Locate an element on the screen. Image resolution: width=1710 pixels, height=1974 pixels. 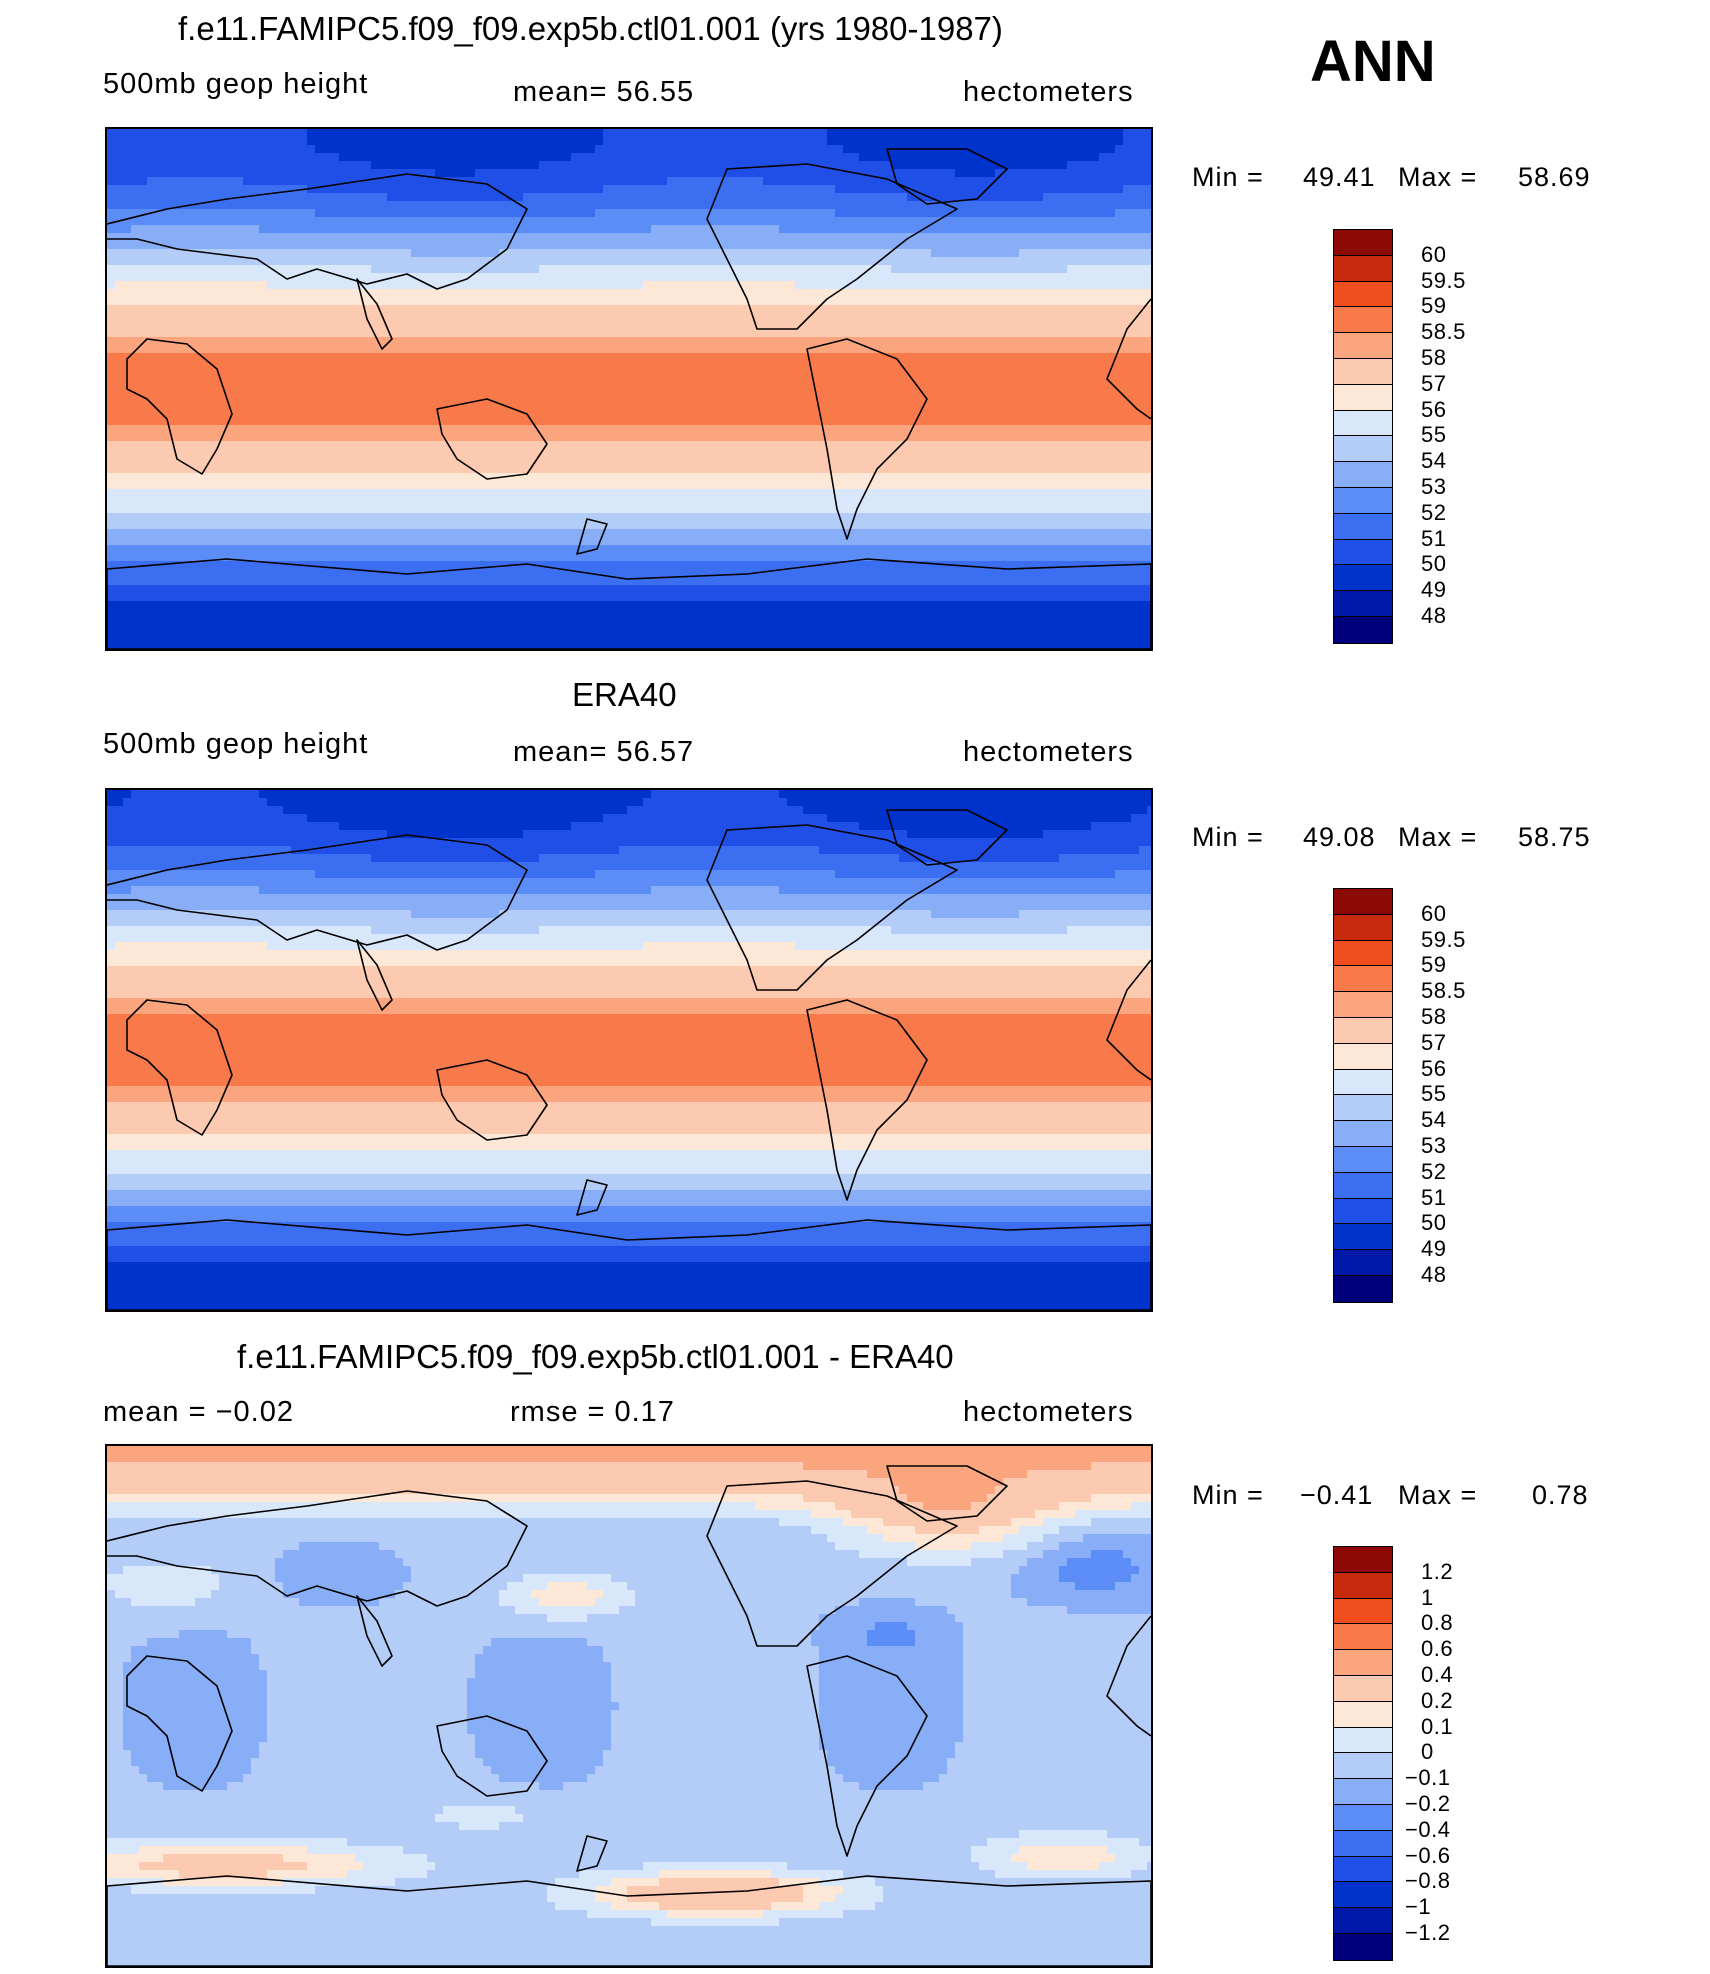
colorbar-level-label: 0.8 is located at coordinates (1437, 1623).